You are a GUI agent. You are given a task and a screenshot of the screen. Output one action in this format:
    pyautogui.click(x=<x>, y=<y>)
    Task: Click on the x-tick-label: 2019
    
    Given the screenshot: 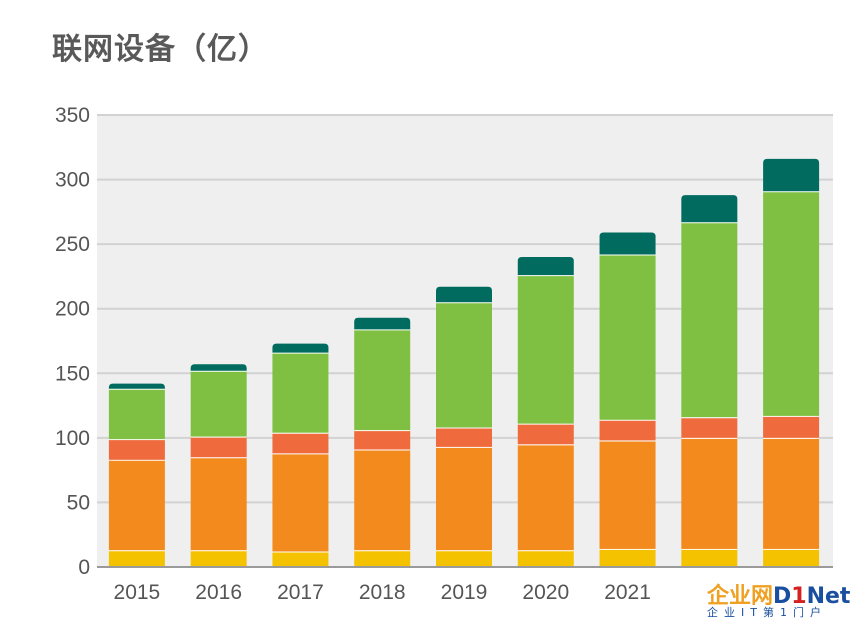 What is the action you would take?
    pyautogui.click(x=464, y=592)
    